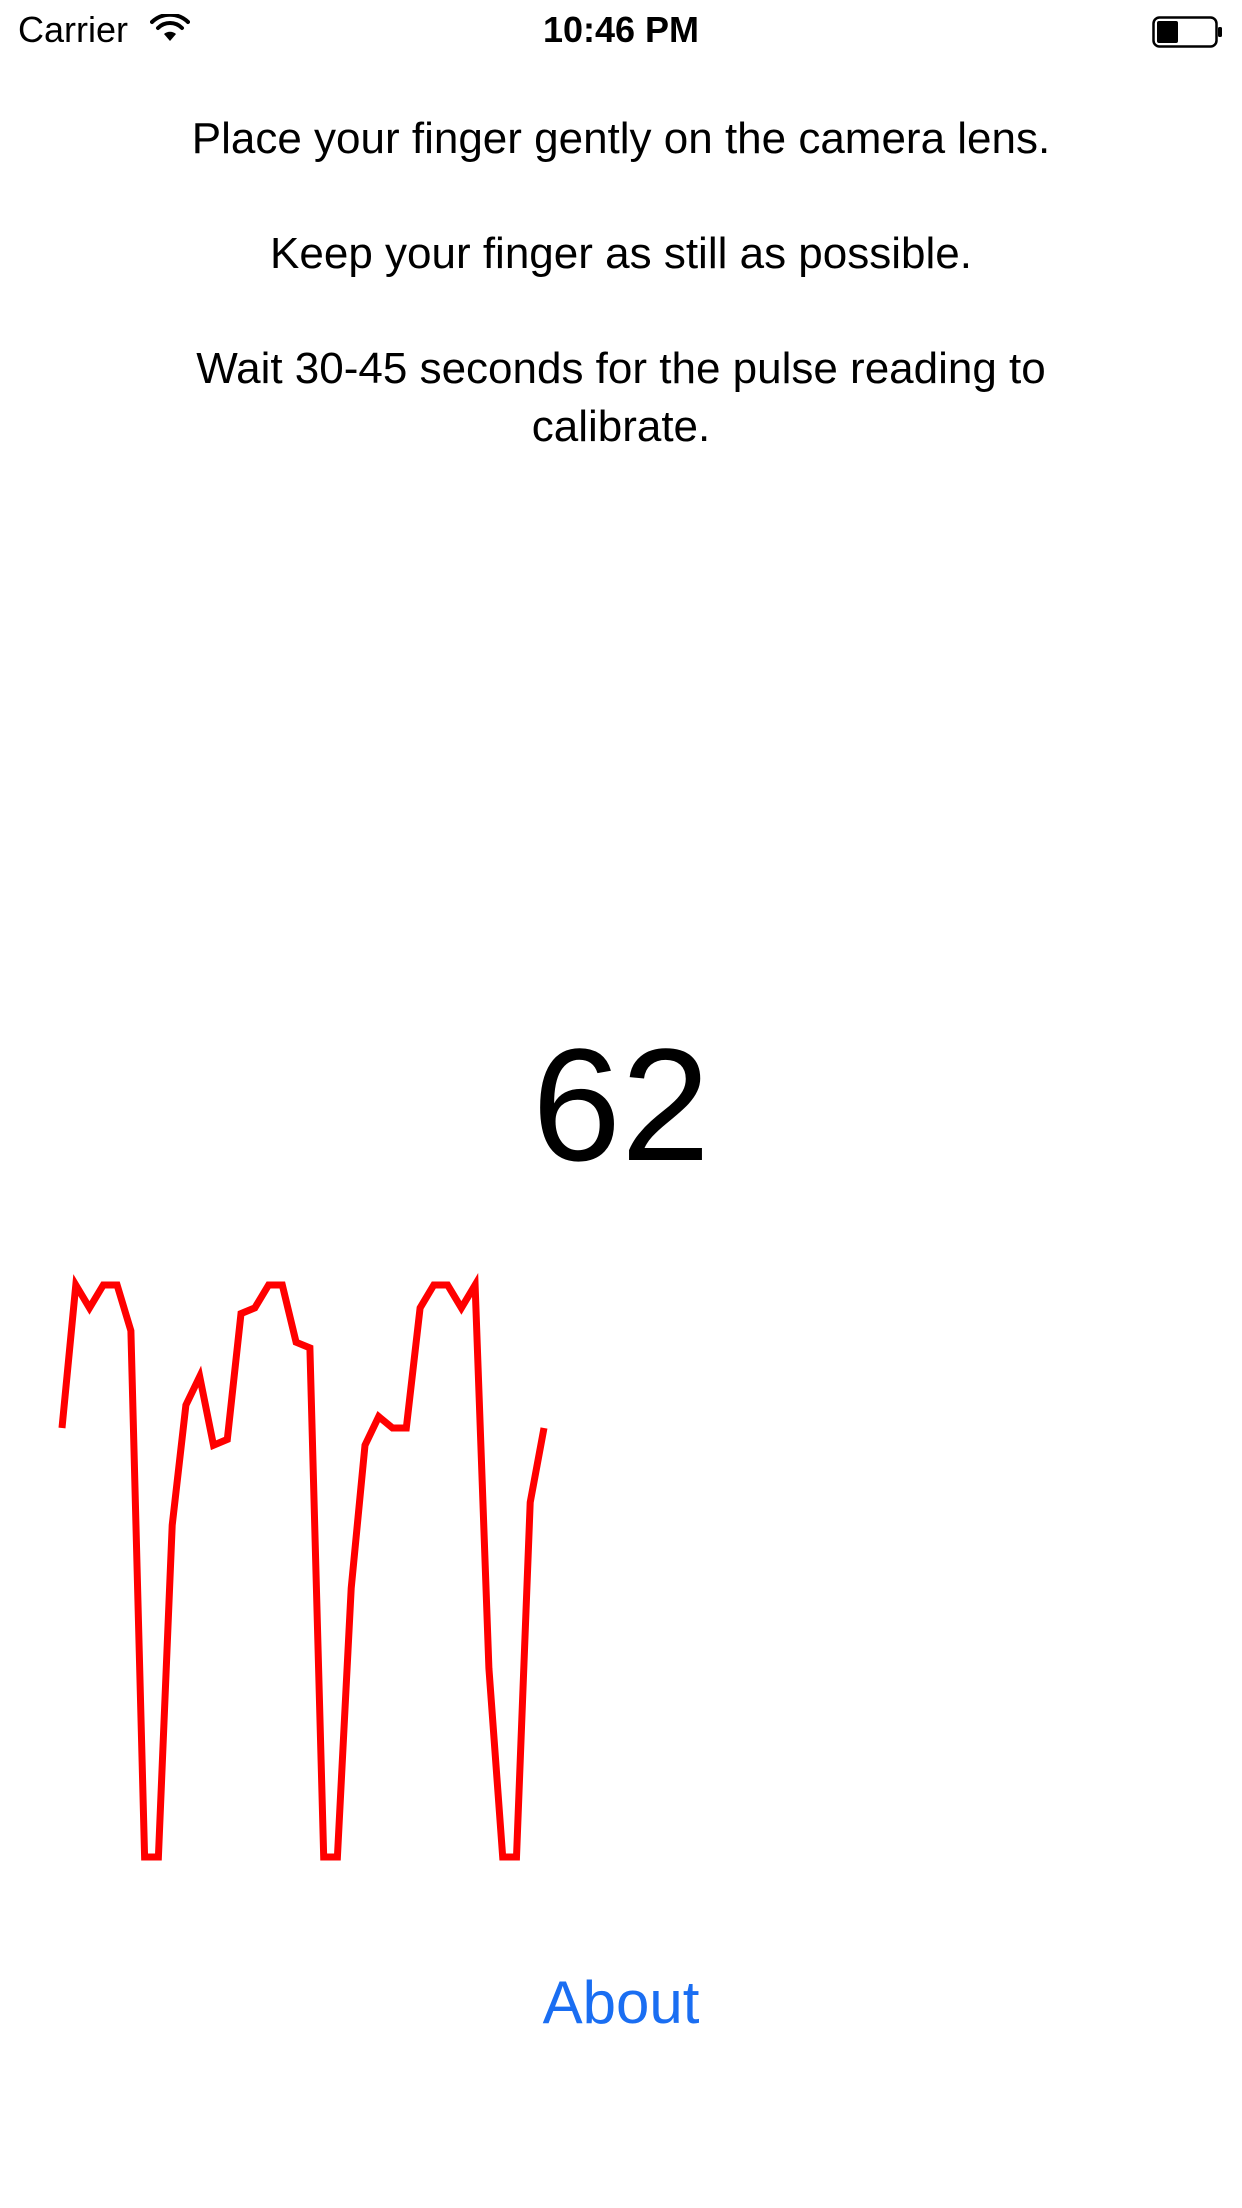 This screenshot has width=1242, height=2208. What do you see at coordinates (621, 253) in the screenshot?
I see `instruction-line-2: Keep your finger as still as possible.` at bounding box center [621, 253].